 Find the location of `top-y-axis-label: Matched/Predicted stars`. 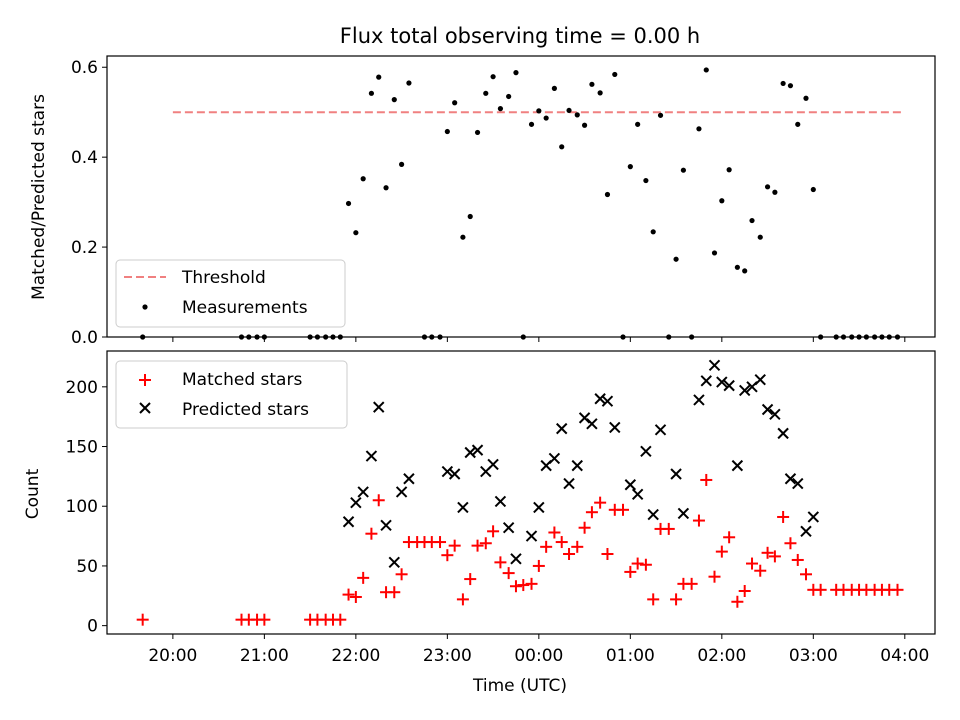

top-y-axis-label: Matched/Predicted stars is located at coordinates (39, 197).